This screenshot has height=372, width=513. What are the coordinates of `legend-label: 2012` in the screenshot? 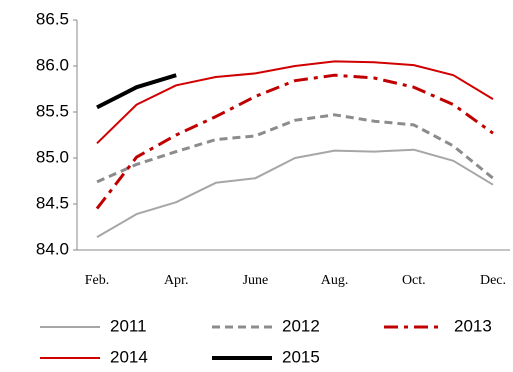 It's located at (301, 325).